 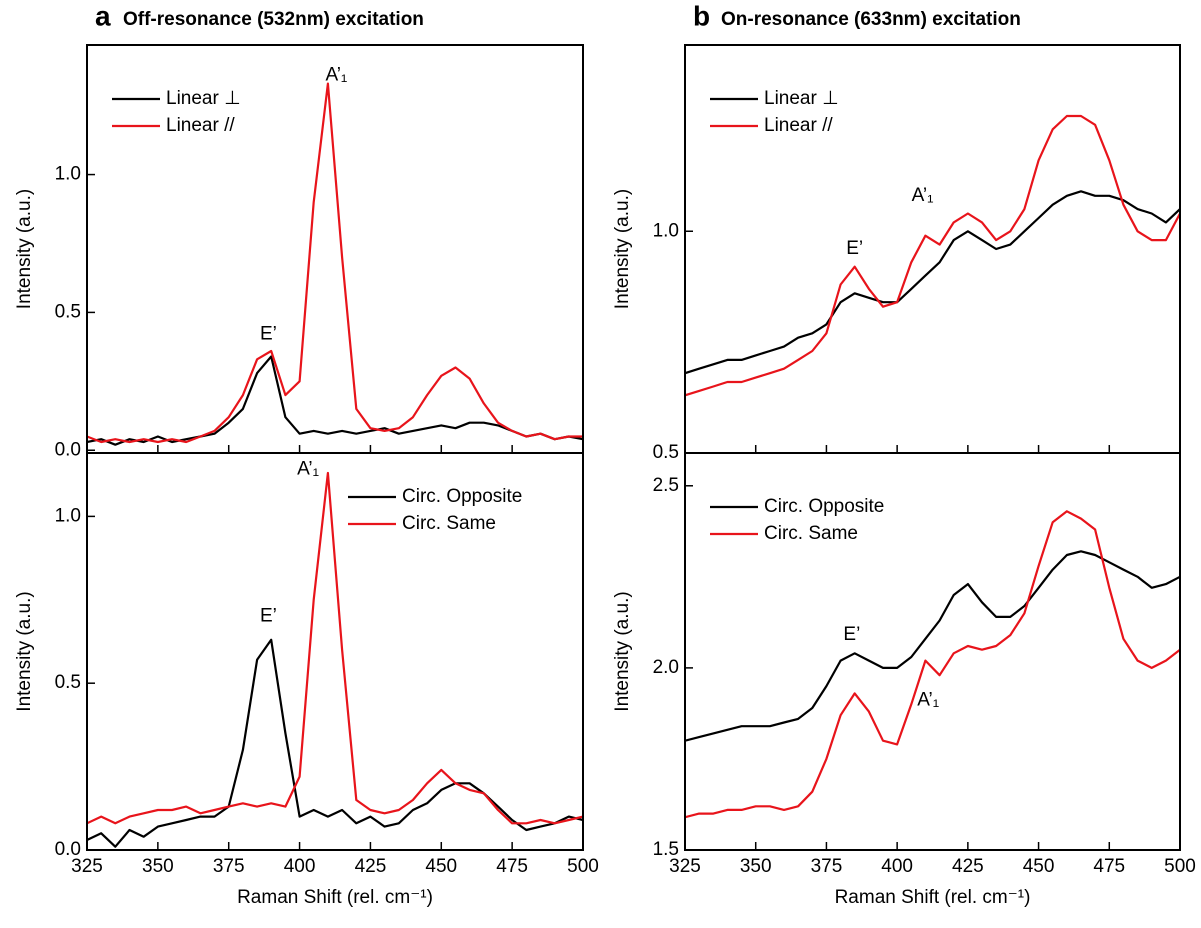 I want to click on y-tick-label: 2.5, so click(x=666, y=485).